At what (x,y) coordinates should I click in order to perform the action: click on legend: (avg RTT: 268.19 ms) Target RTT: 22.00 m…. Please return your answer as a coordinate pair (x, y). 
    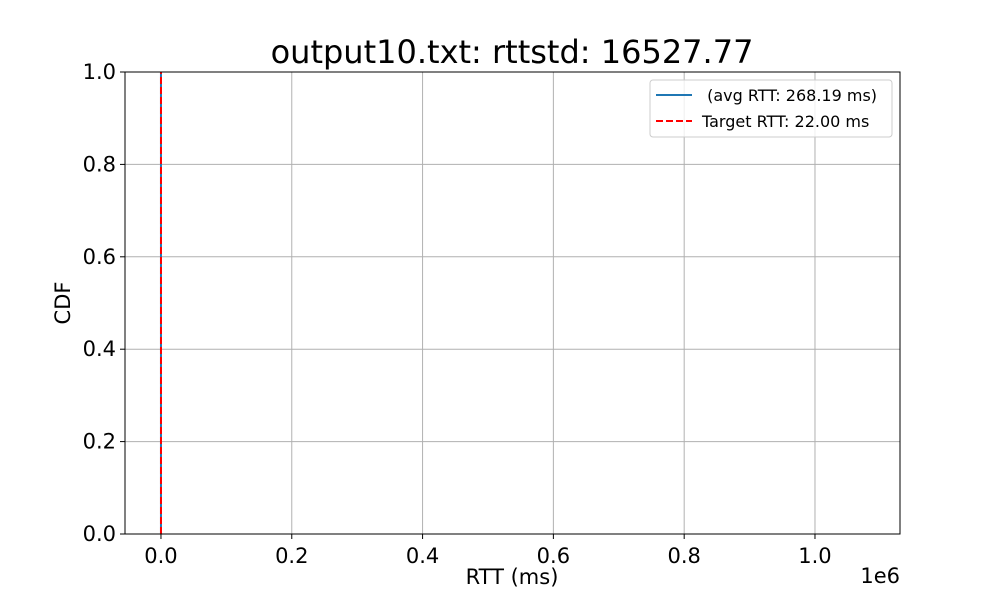
    Looking at the image, I should click on (771, 108).